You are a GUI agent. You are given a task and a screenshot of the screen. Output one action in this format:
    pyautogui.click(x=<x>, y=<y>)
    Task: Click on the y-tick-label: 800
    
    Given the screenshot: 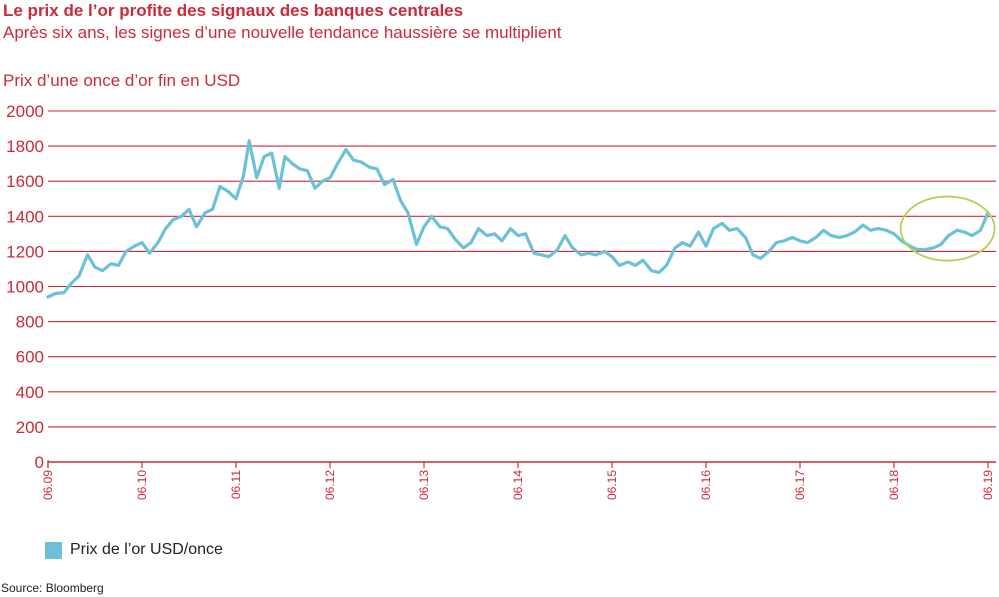 What is the action you would take?
    pyautogui.click(x=30, y=322)
    